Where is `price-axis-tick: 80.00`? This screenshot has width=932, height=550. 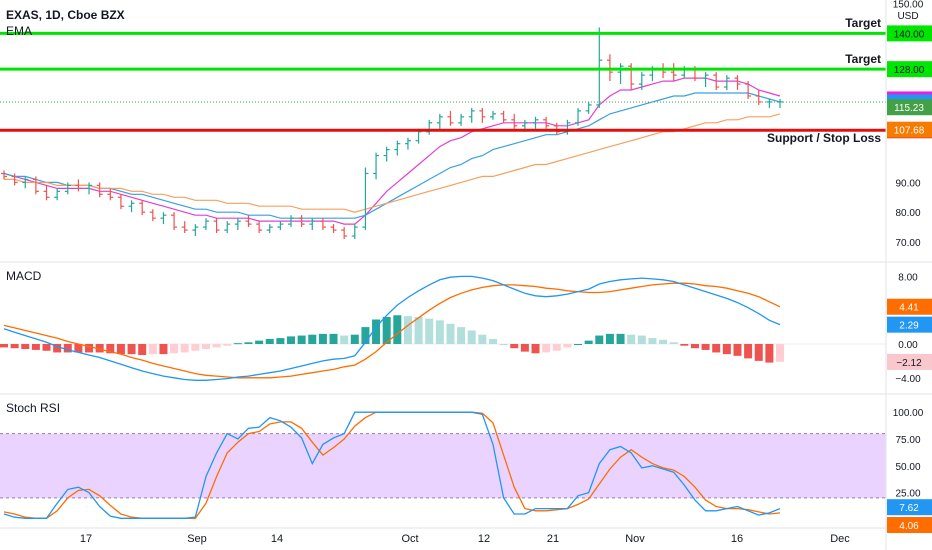
price-axis-tick: 80.00 is located at coordinates (907, 213).